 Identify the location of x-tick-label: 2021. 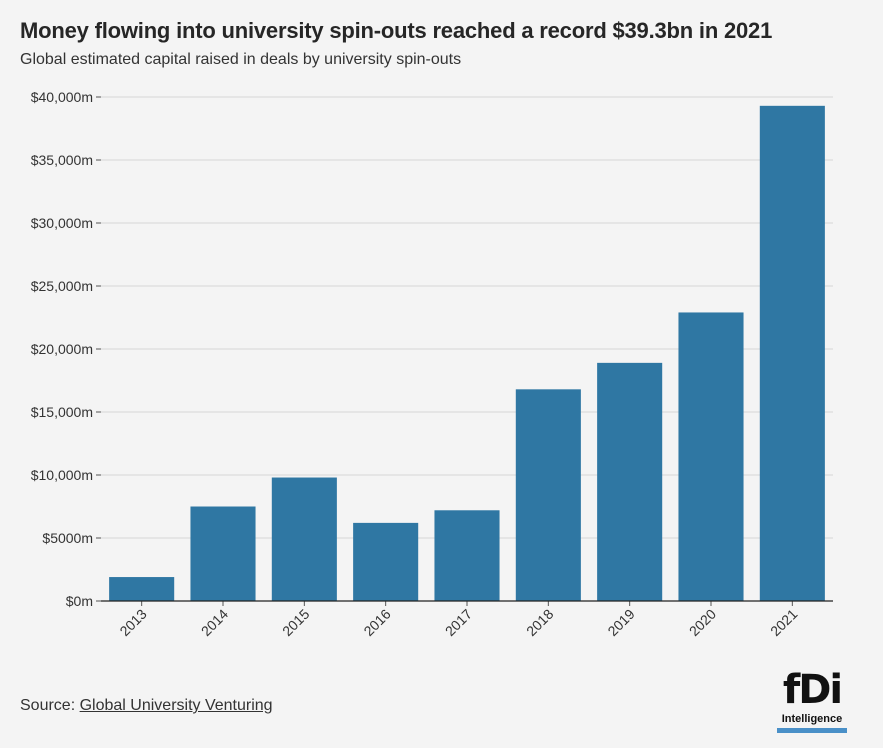
(783, 622).